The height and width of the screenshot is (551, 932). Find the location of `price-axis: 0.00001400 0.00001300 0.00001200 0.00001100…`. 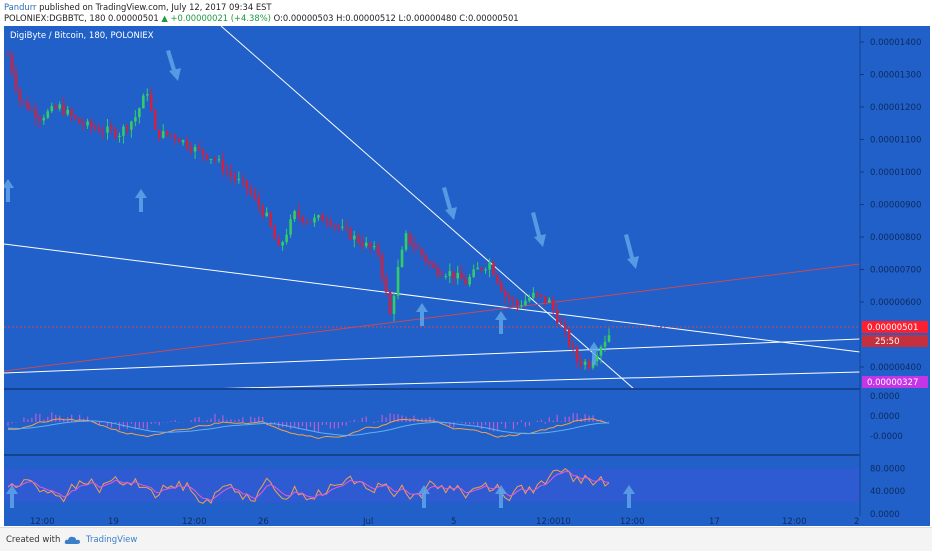

price-axis: 0.00001400 0.00001300 0.00001200 0.00001100… is located at coordinates (890, 205).